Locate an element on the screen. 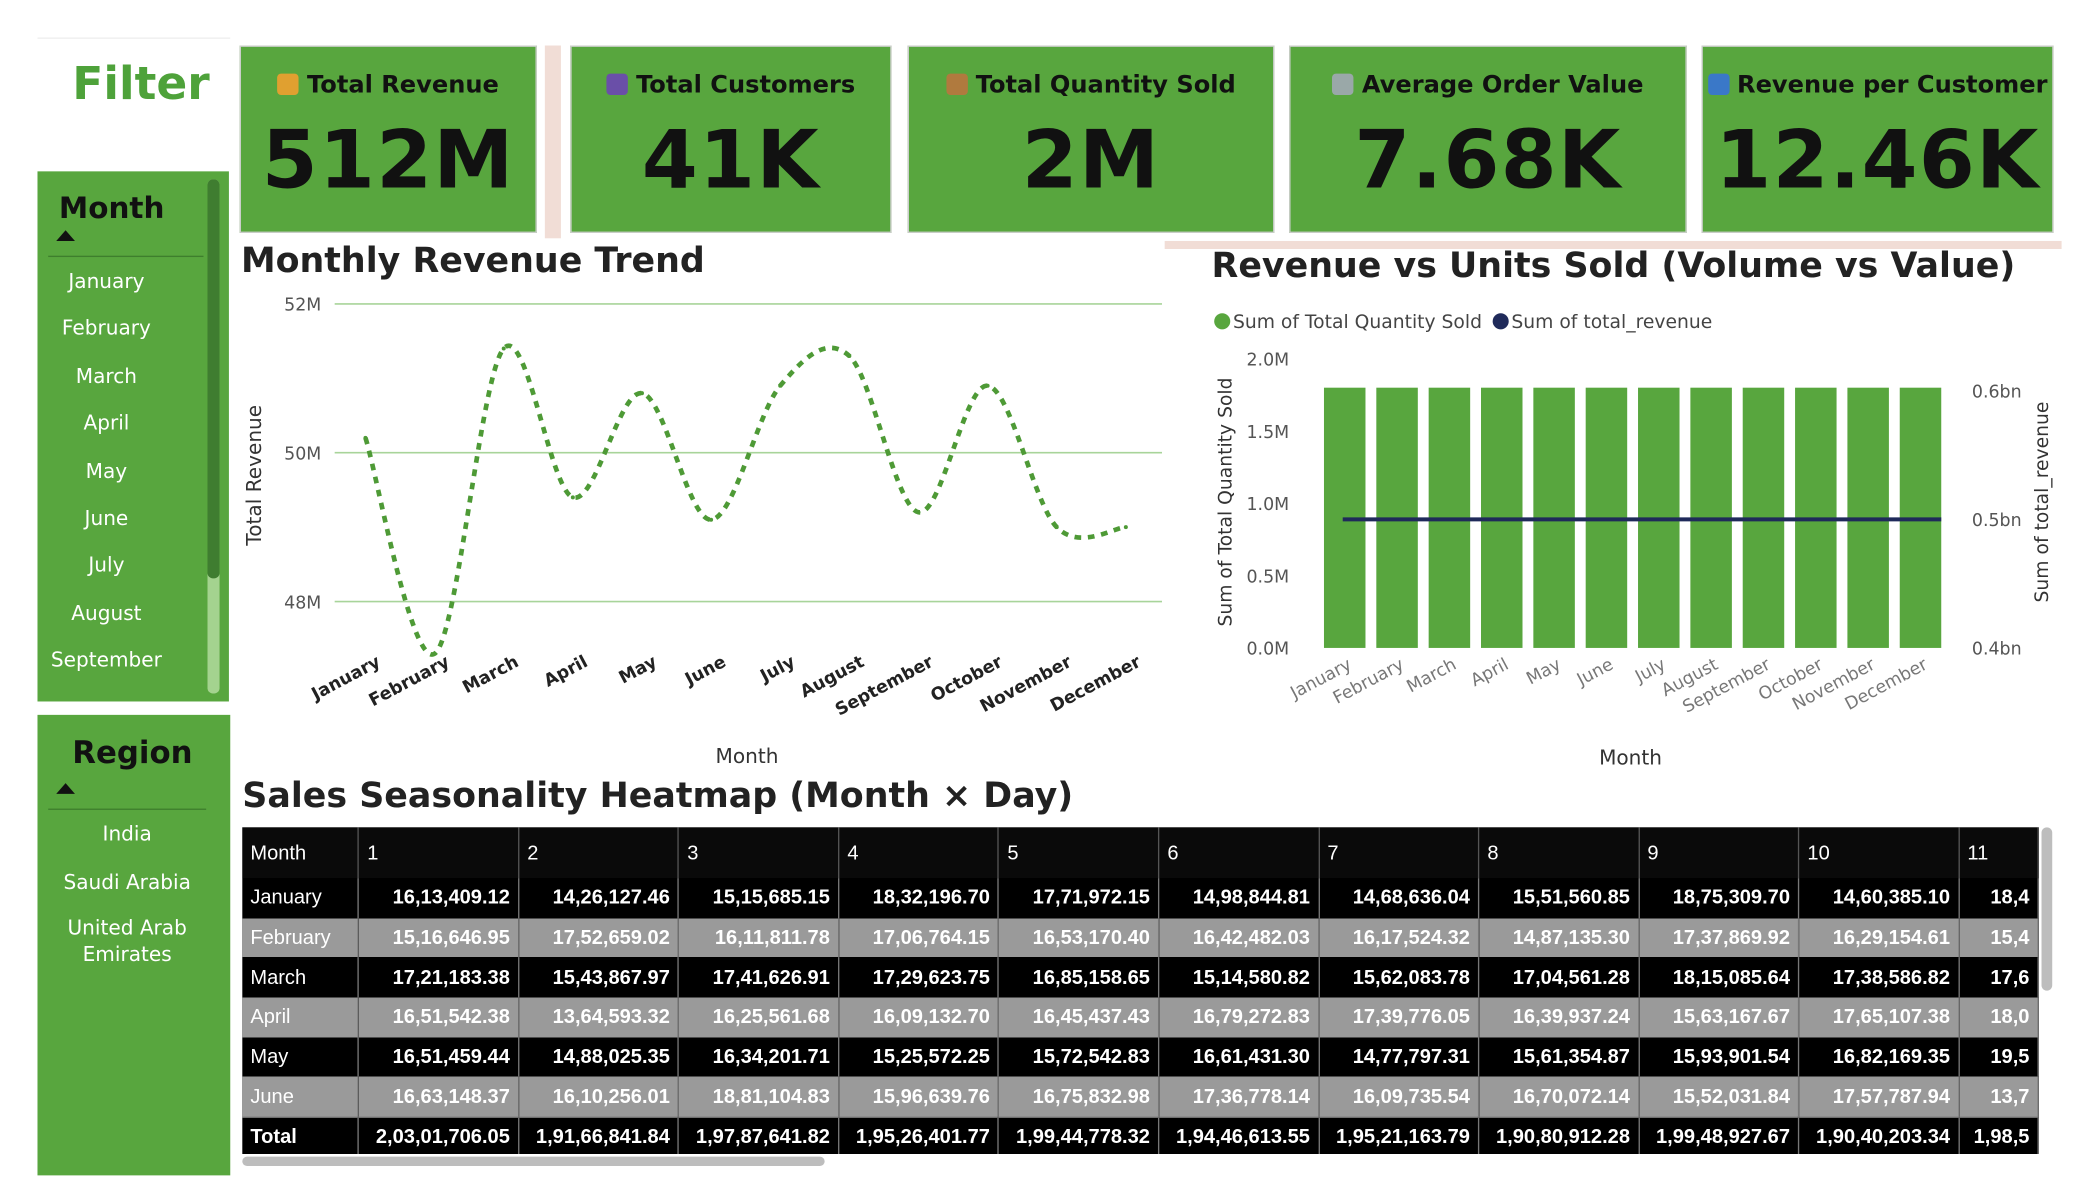  region-slicer-item: Emirates is located at coordinates (127, 954).